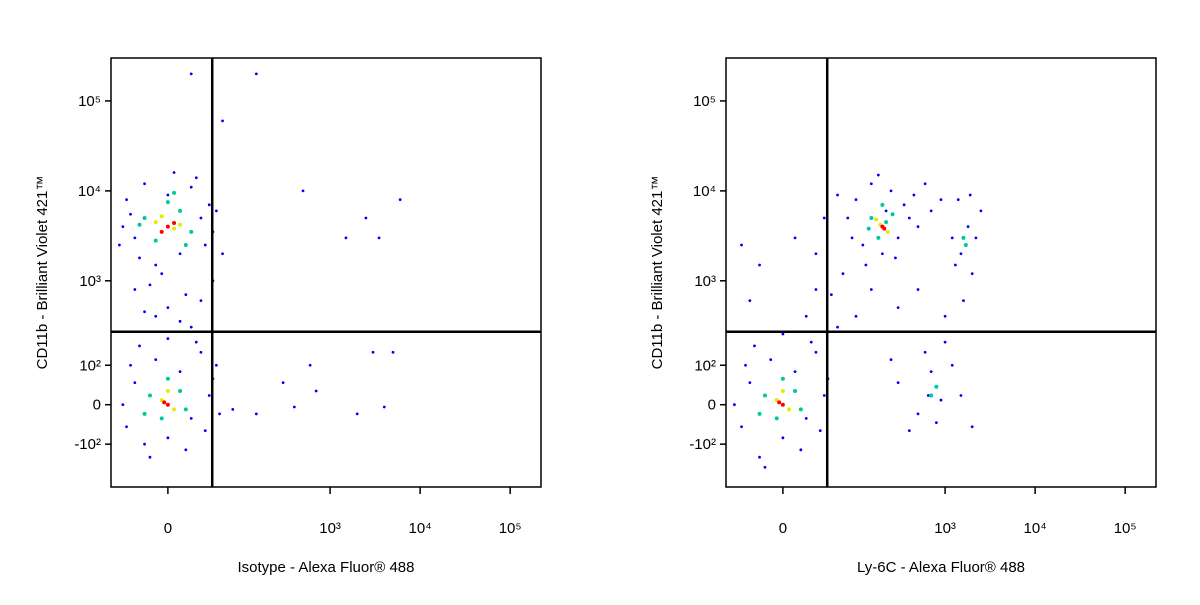 The width and height of the screenshot is (1200, 605). Describe the element at coordinates (97, 405) in the screenshot. I see `y-tick-label: 0` at that location.